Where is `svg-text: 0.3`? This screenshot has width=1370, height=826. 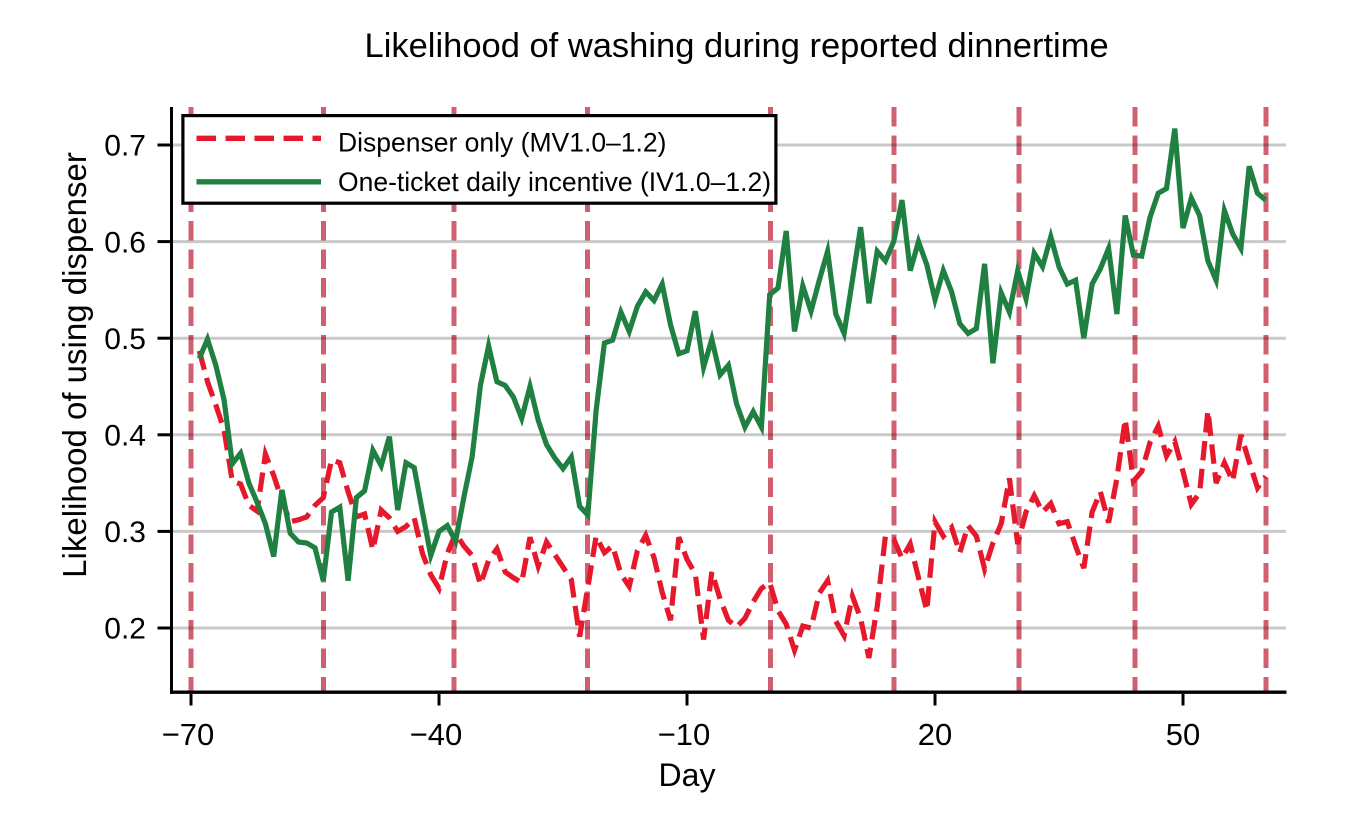 svg-text: 0.3 is located at coordinates (125, 532).